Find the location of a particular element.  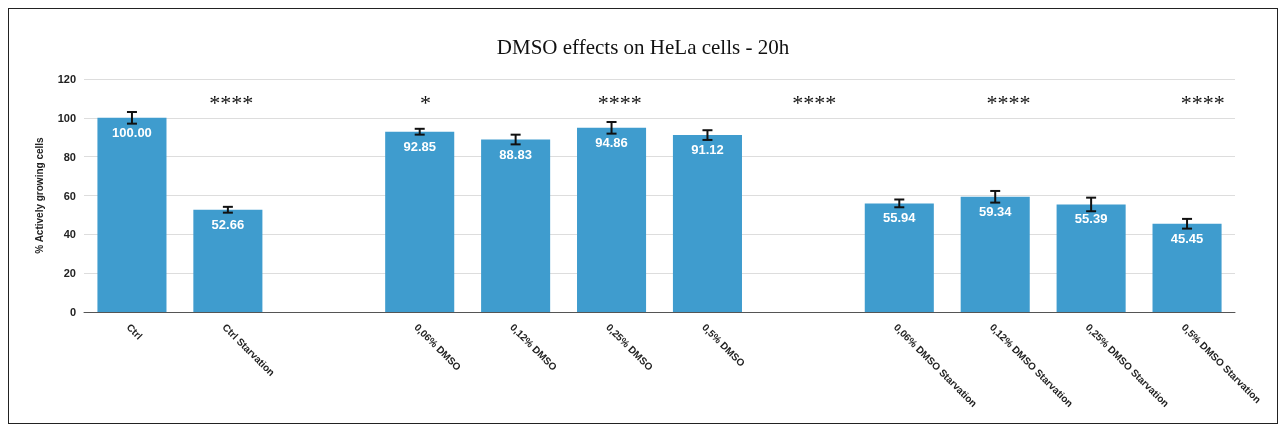

annotation: * is located at coordinates (426, 102).